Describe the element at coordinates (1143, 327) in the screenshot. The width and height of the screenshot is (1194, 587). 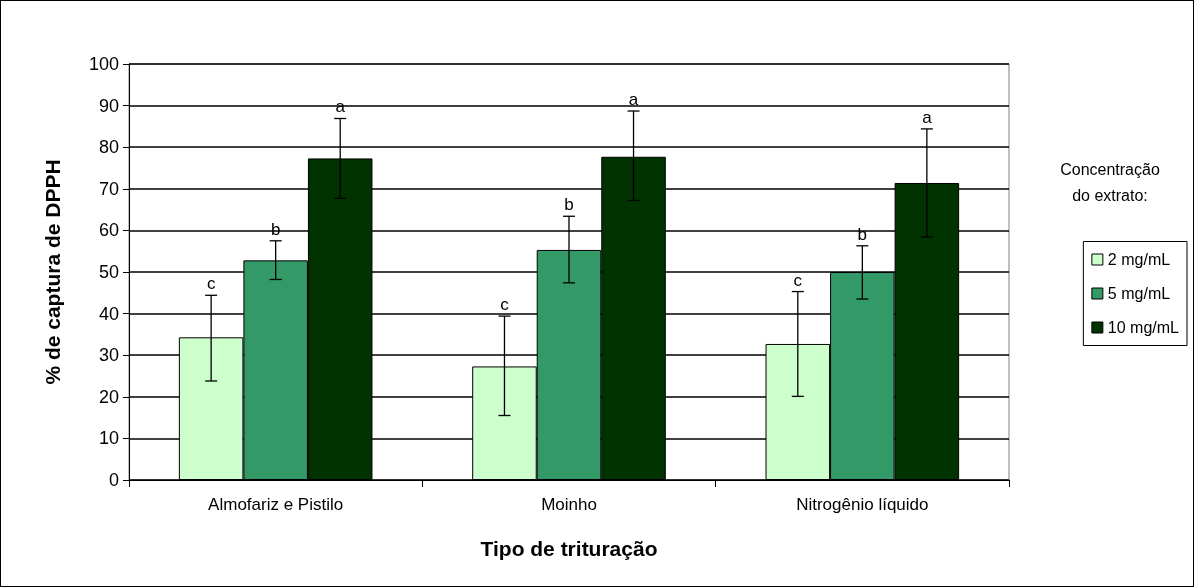
I see `legend-label: 10 mg/mL` at that location.